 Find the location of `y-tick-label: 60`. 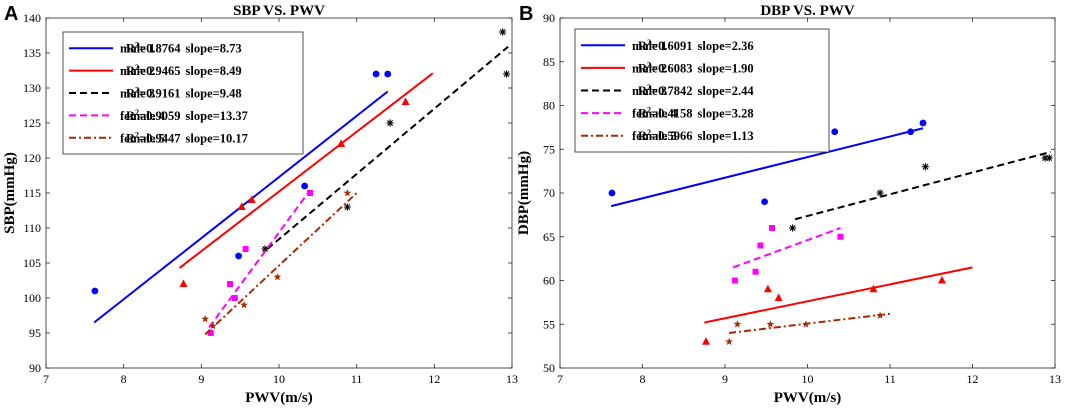

y-tick-label: 60 is located at coordinates (549, 281).